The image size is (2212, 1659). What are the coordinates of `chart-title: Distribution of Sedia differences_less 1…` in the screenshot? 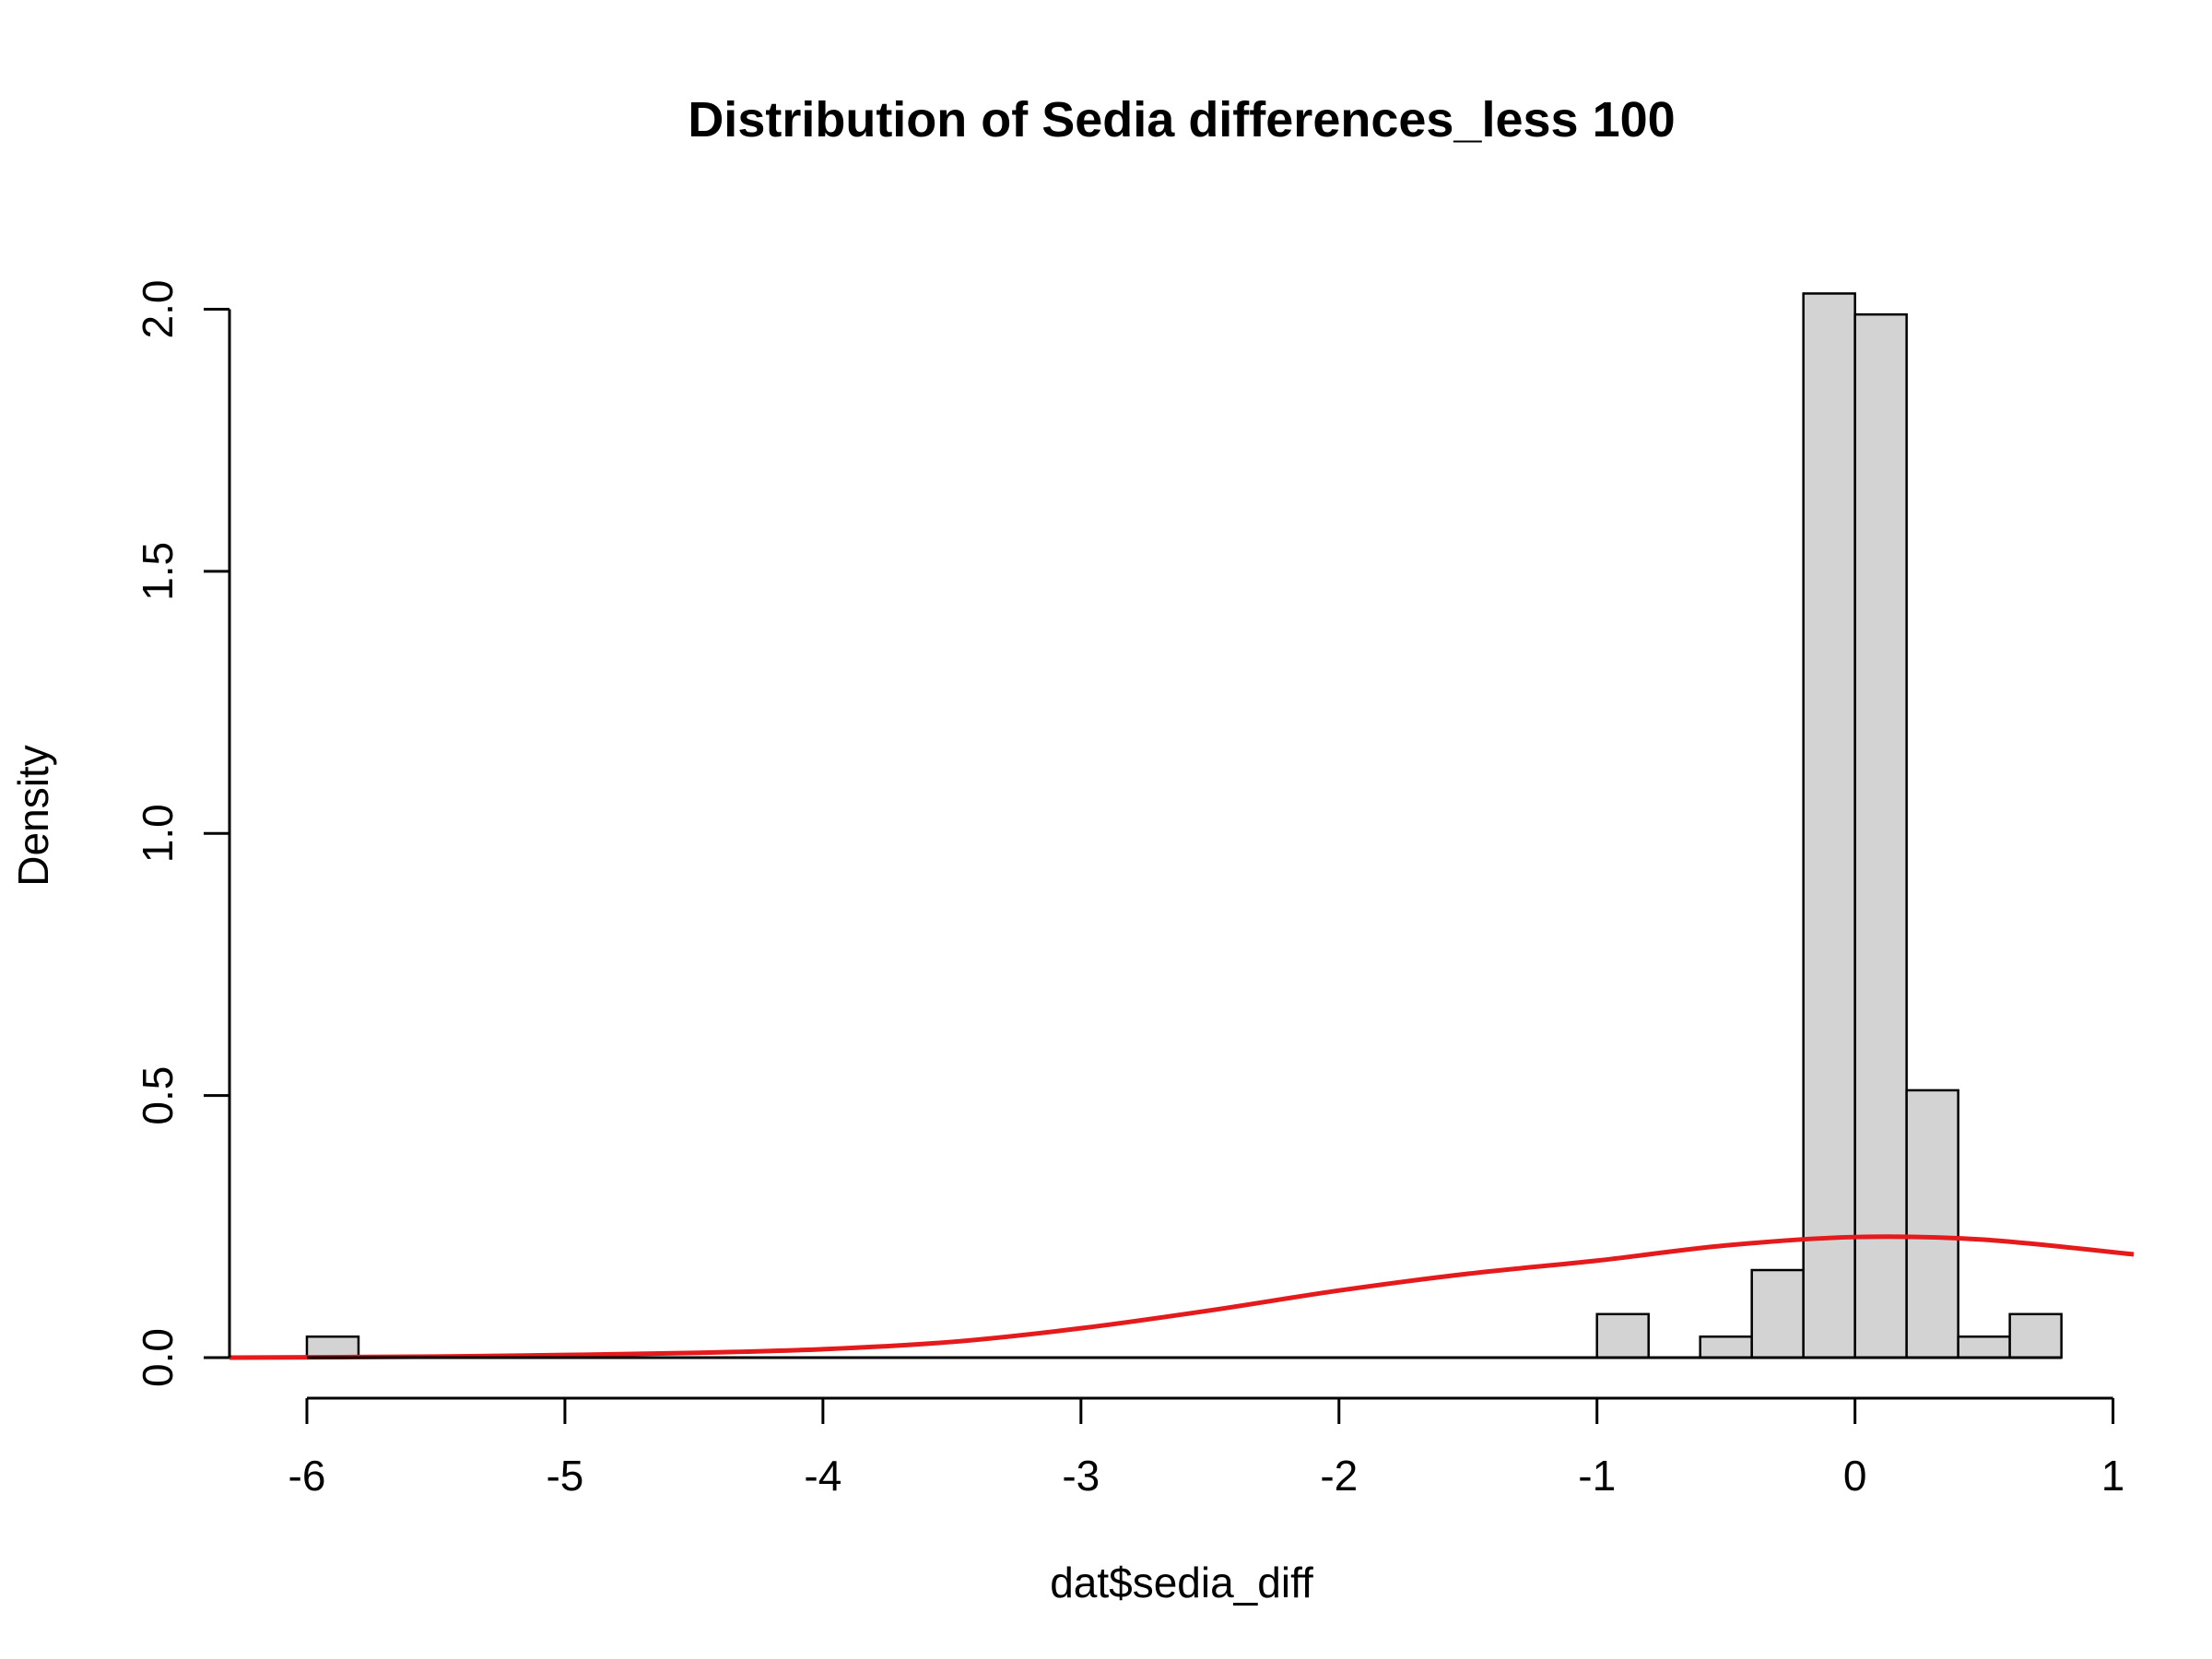 It's located at (1181, 119).